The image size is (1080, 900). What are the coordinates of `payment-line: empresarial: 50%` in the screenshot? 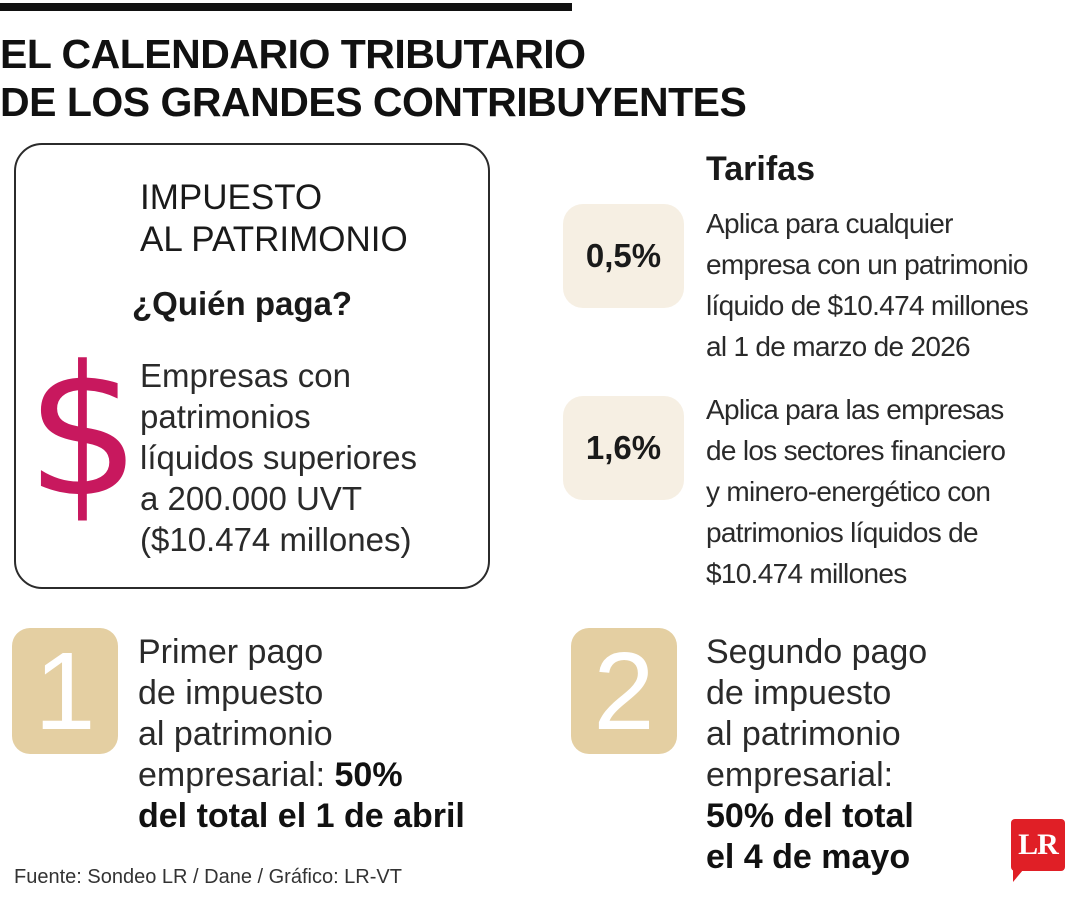 It's located at (301, 775).